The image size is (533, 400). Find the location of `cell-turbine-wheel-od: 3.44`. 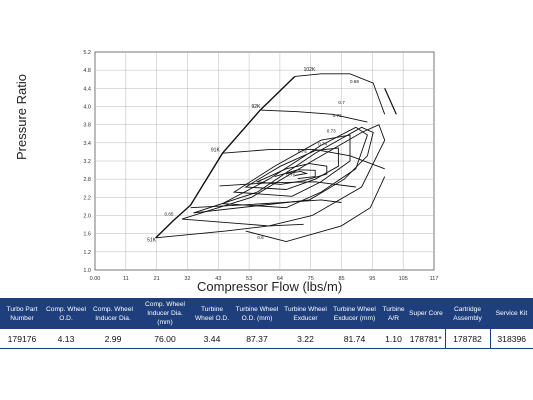

cell-turbine-wheel-od: 3.44 is located at coordinates (212, 339).